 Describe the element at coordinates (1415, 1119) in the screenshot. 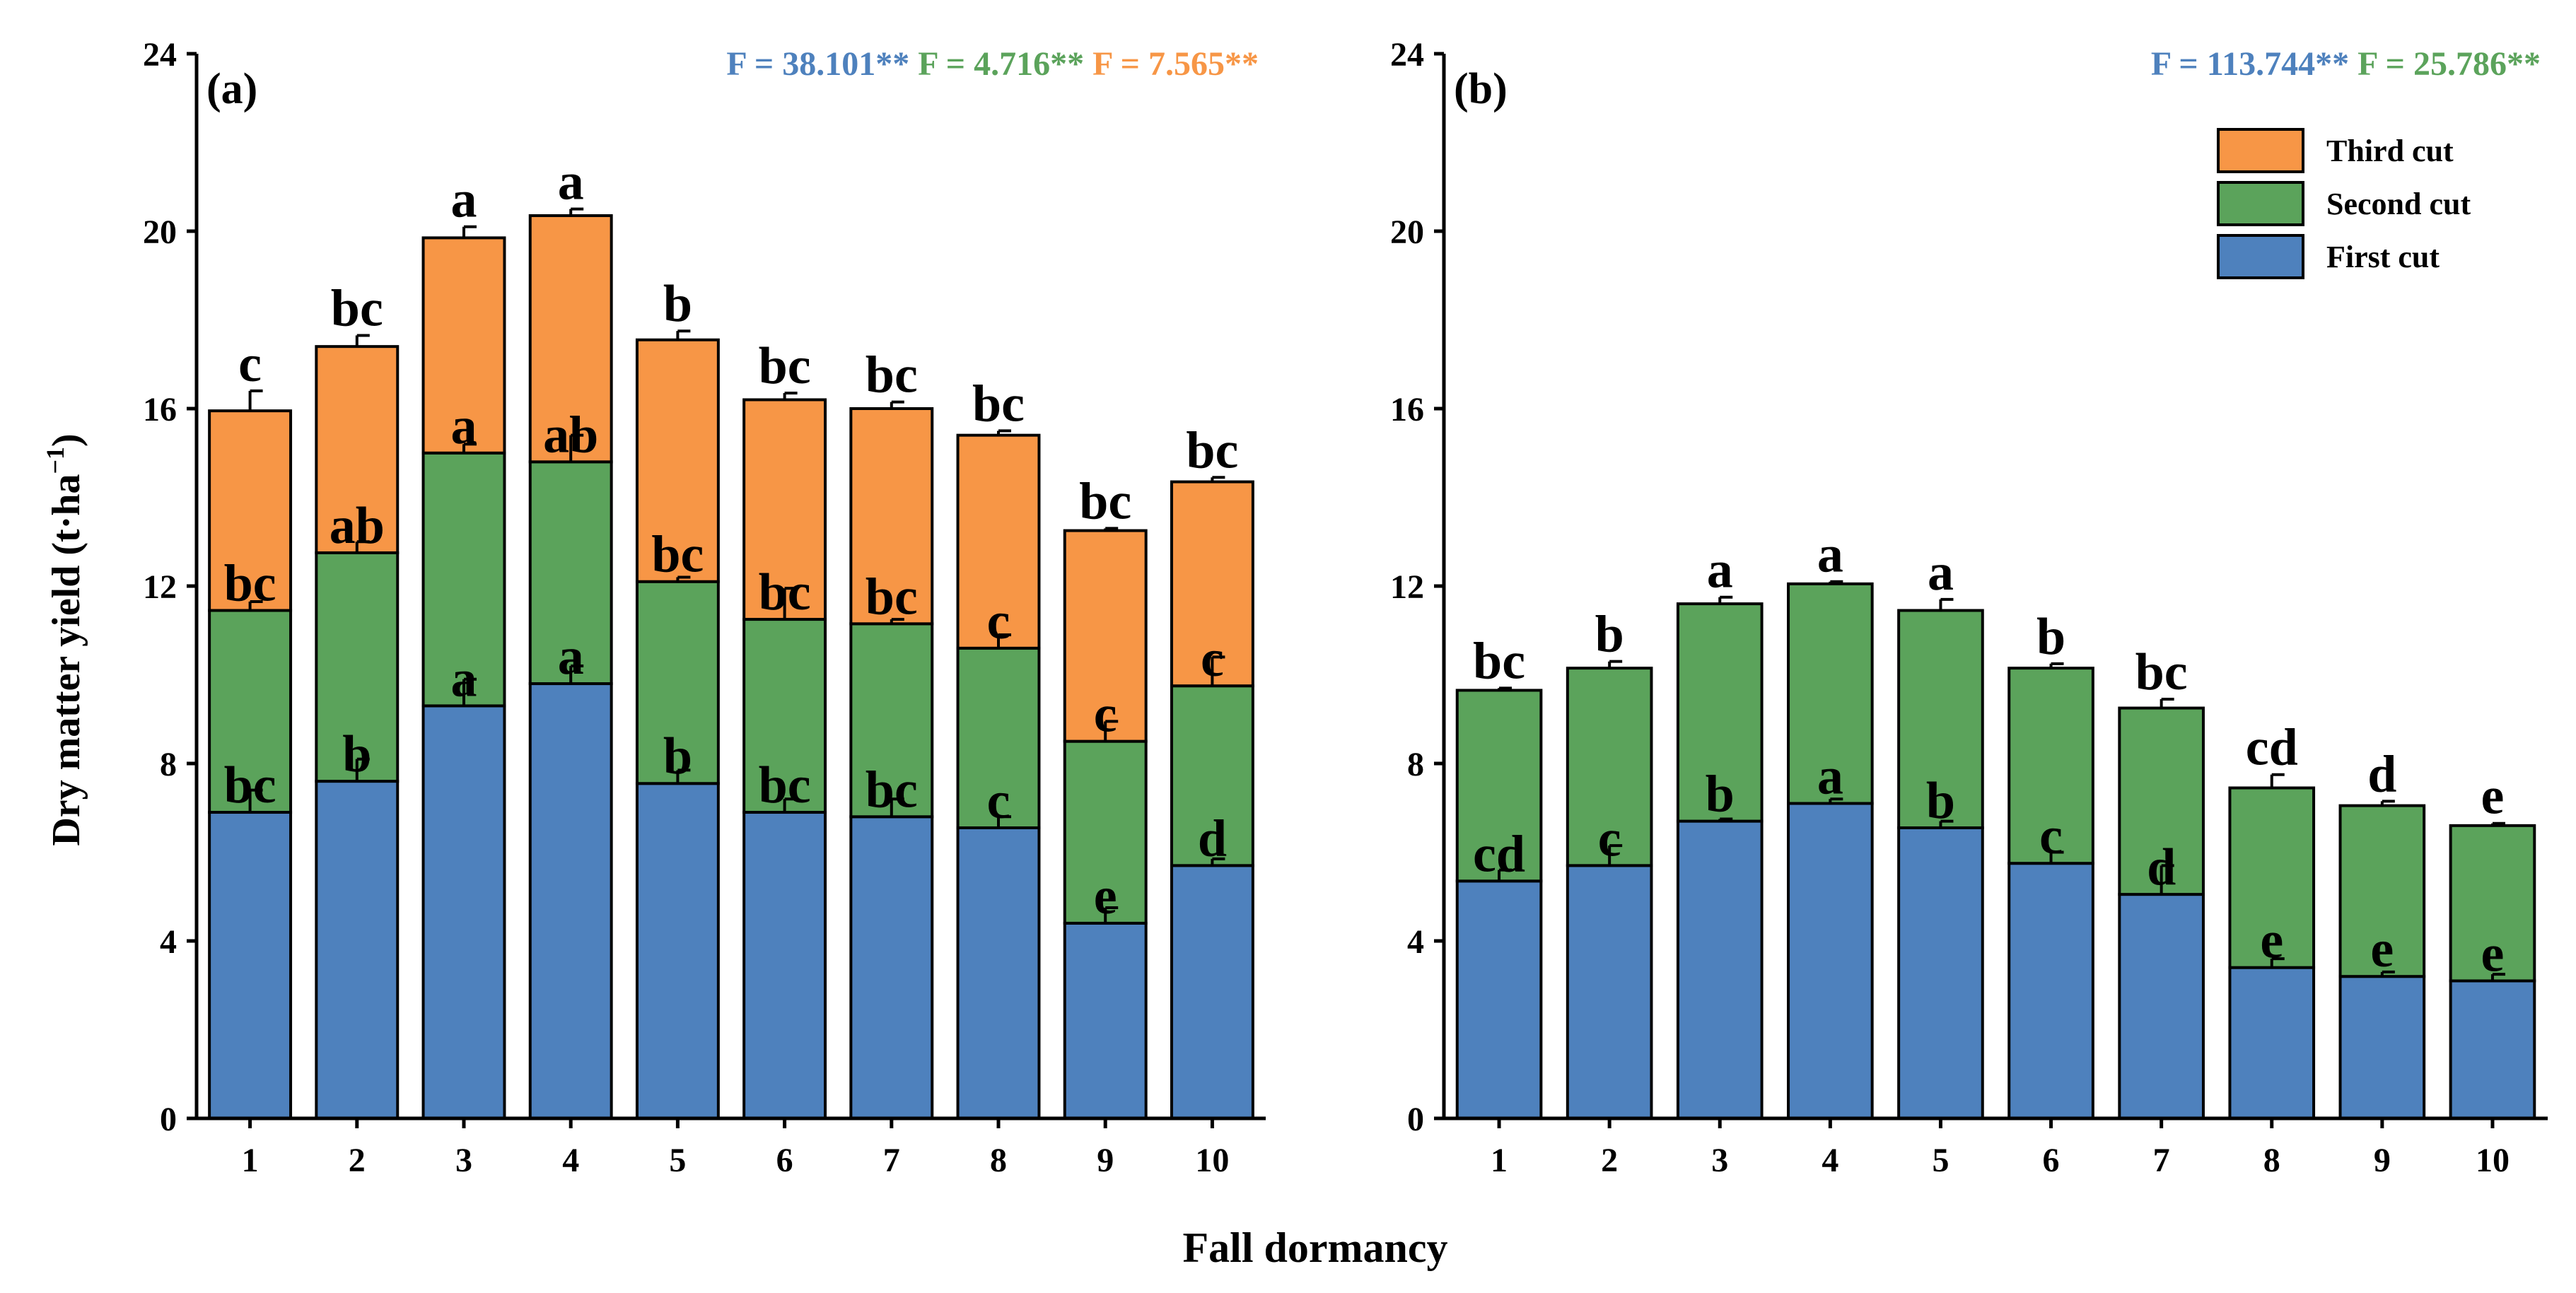

I see `y-tick-label: 0` at that location.